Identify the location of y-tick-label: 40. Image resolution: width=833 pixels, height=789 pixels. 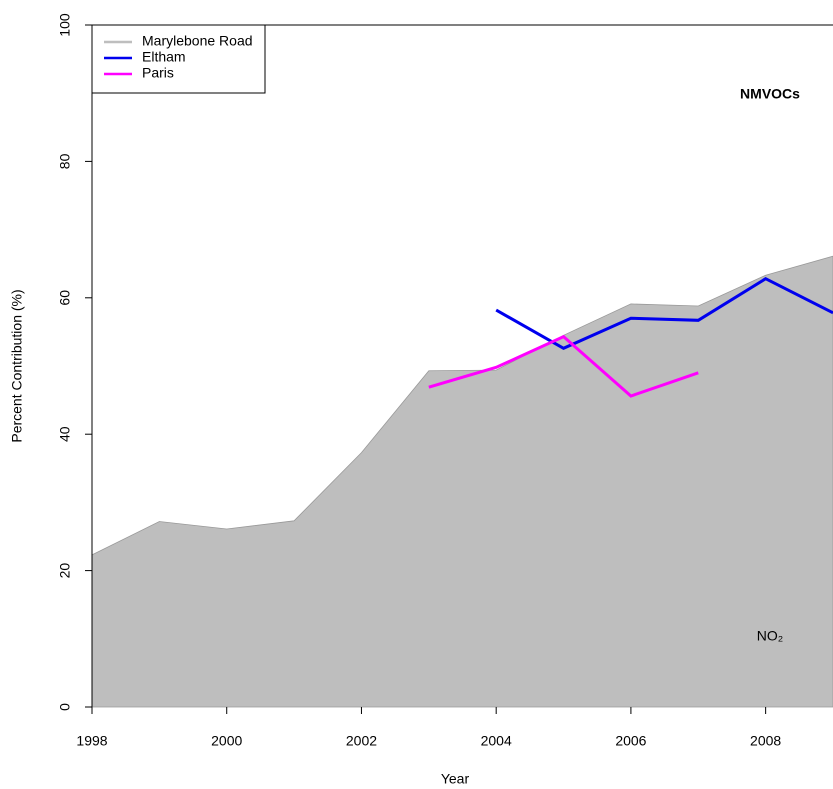
(65, 434).